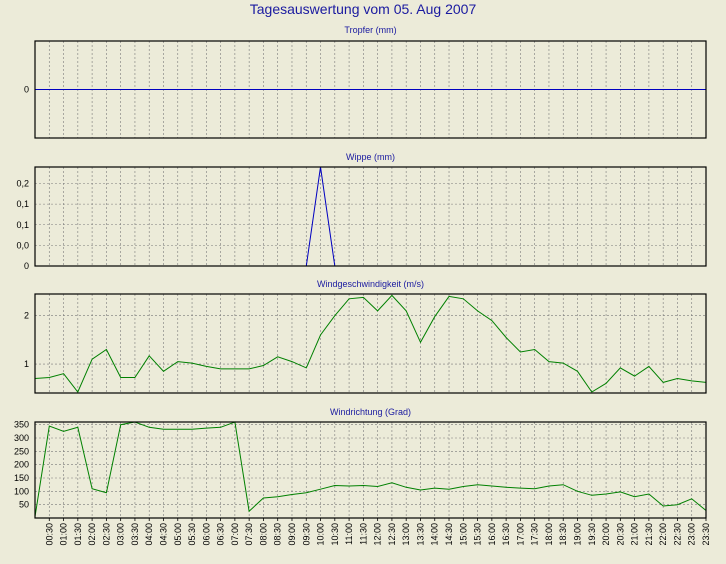 The width and height of the screenshot is (726, 564). I want to click on y-tick-label: 200, so click(21, 465).